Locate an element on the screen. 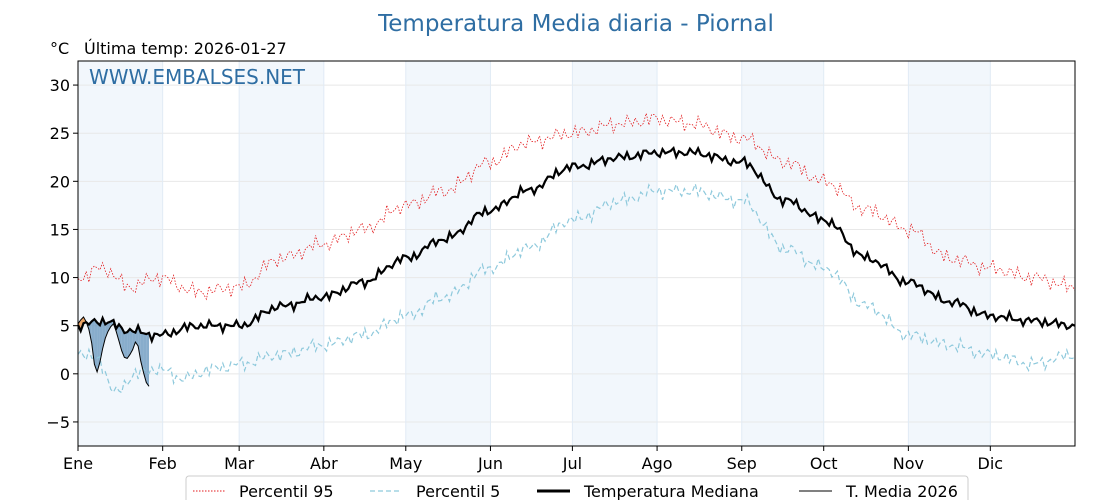 This screenshot has height=500, width=1120. last-update-label: Última temp: 2026-01-27 is located at coordinates (185, 48).